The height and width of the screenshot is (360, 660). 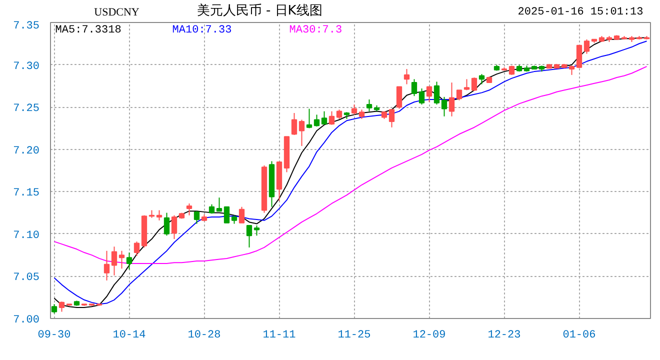 I want to click on chart-title: 美元人民币 - 日K线图, so click(x=259, y=10).